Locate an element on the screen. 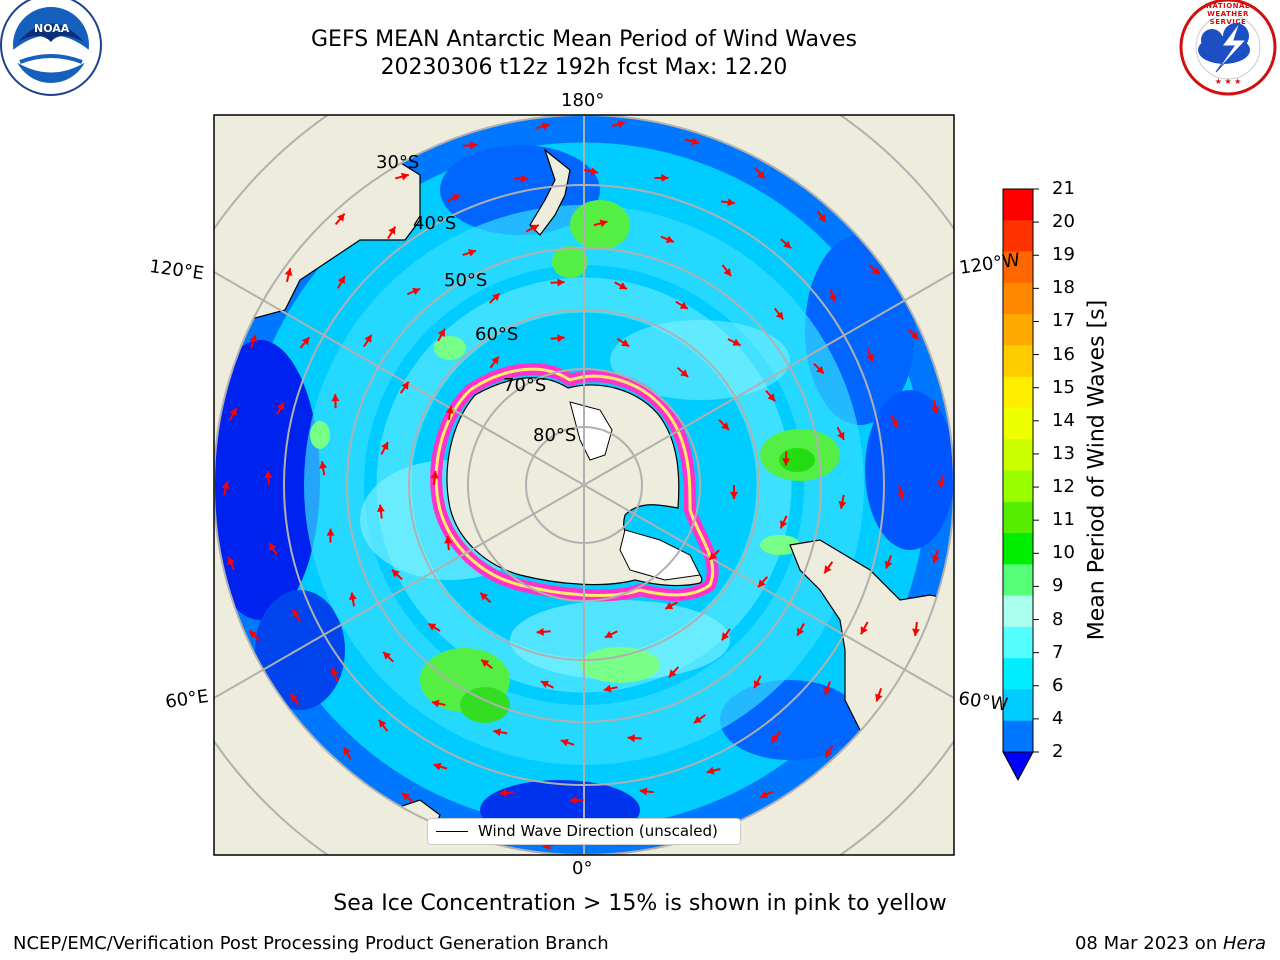 The height and width of the screenshot is (960, 1280). colorbar-tick-label: 14 is located at coordinates (1063, 420).